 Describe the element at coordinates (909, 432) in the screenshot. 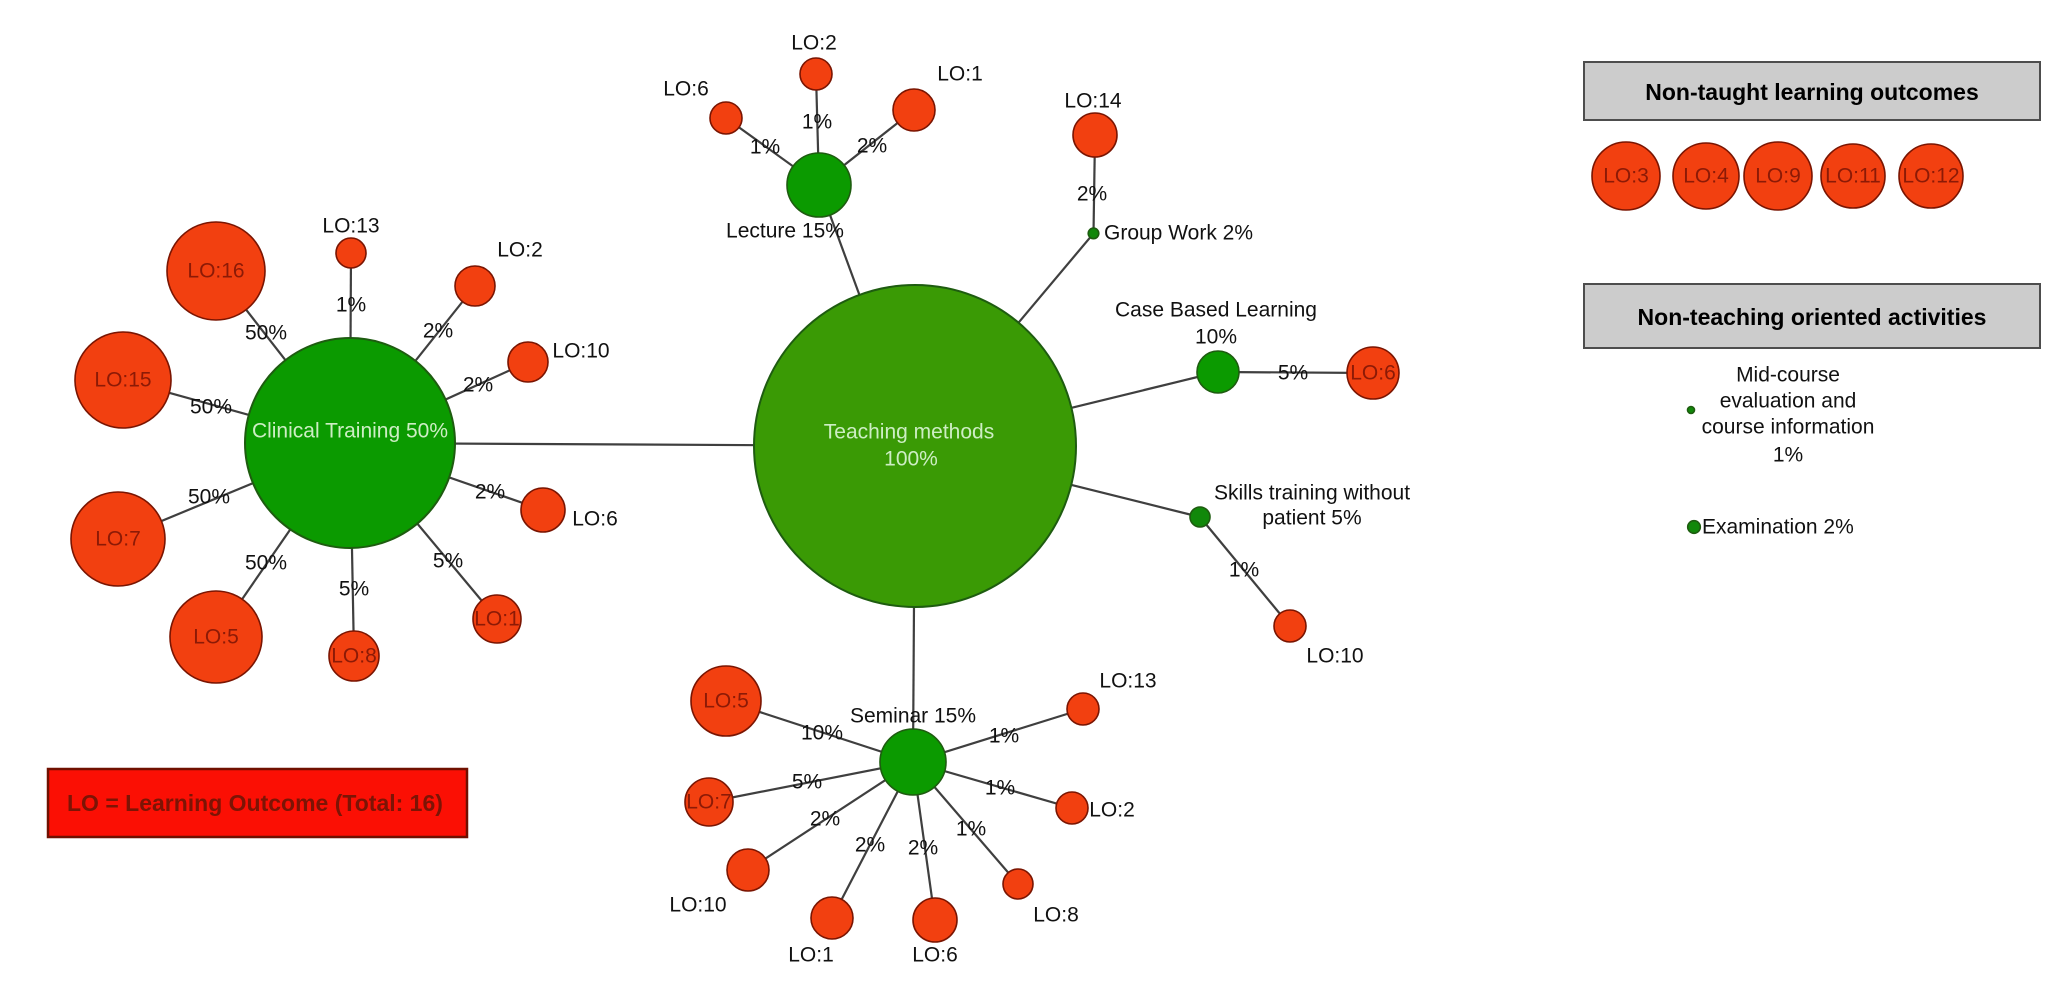

I see `svg-text: Teaching methods` at that location.